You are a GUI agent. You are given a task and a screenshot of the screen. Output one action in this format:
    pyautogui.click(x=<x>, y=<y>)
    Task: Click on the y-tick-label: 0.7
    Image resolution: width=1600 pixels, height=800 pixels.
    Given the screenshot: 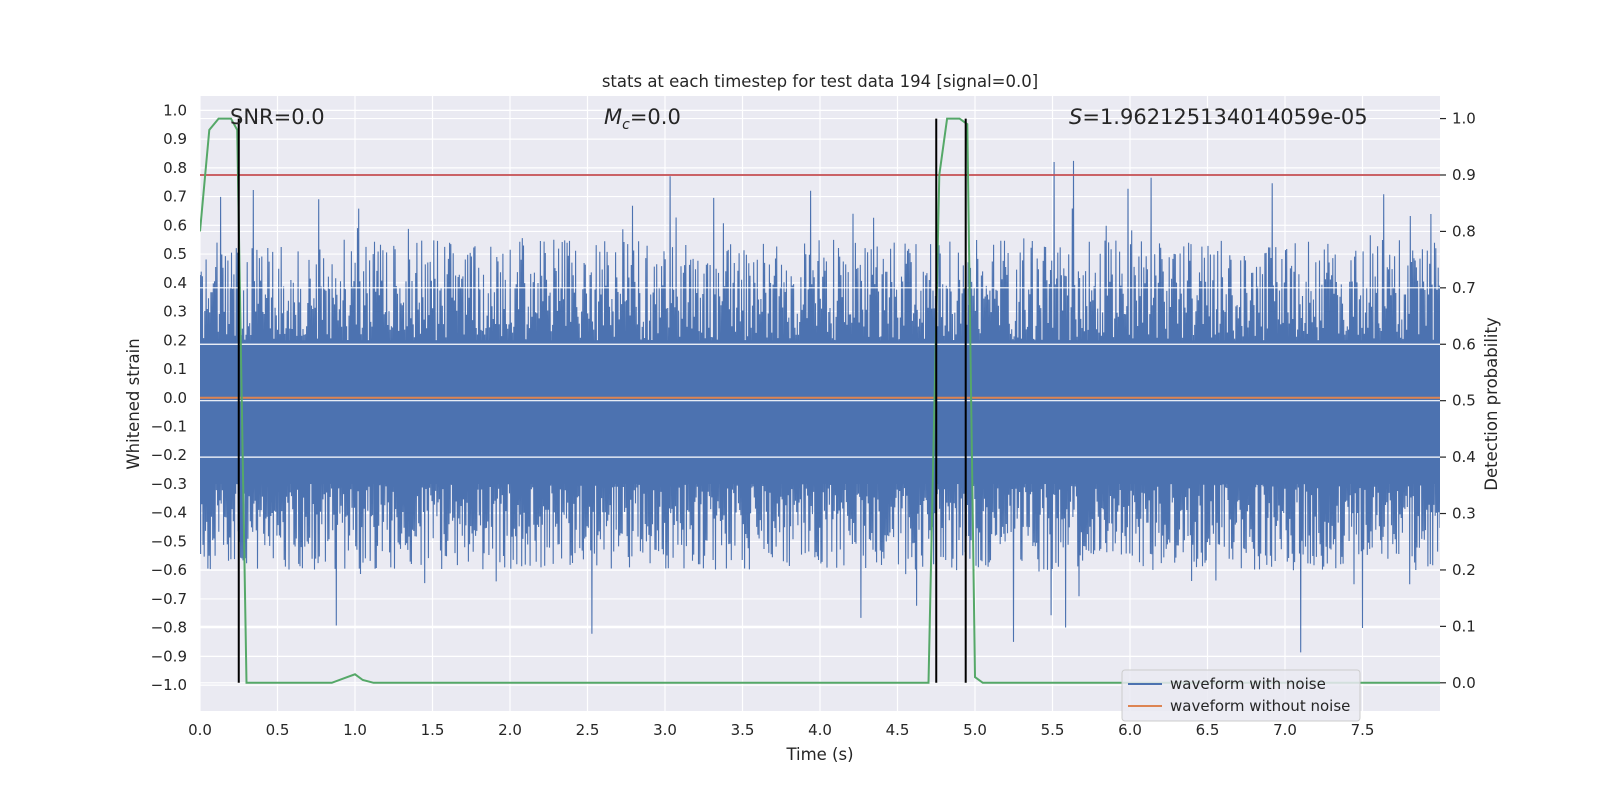 What is the action you would take?
    pyautogui.click(x=175, y=197)
    